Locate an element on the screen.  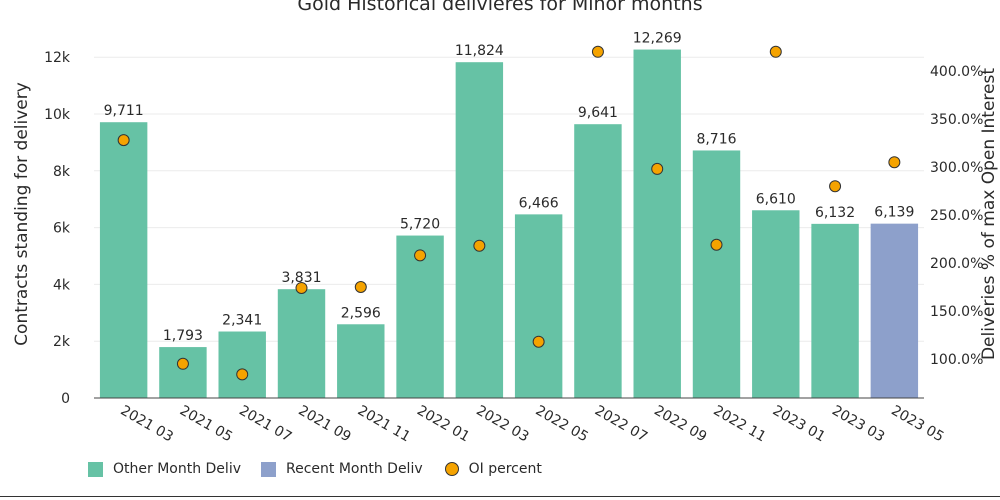
x-tick-label: 2022 03 is located at coordinates (502, 424).